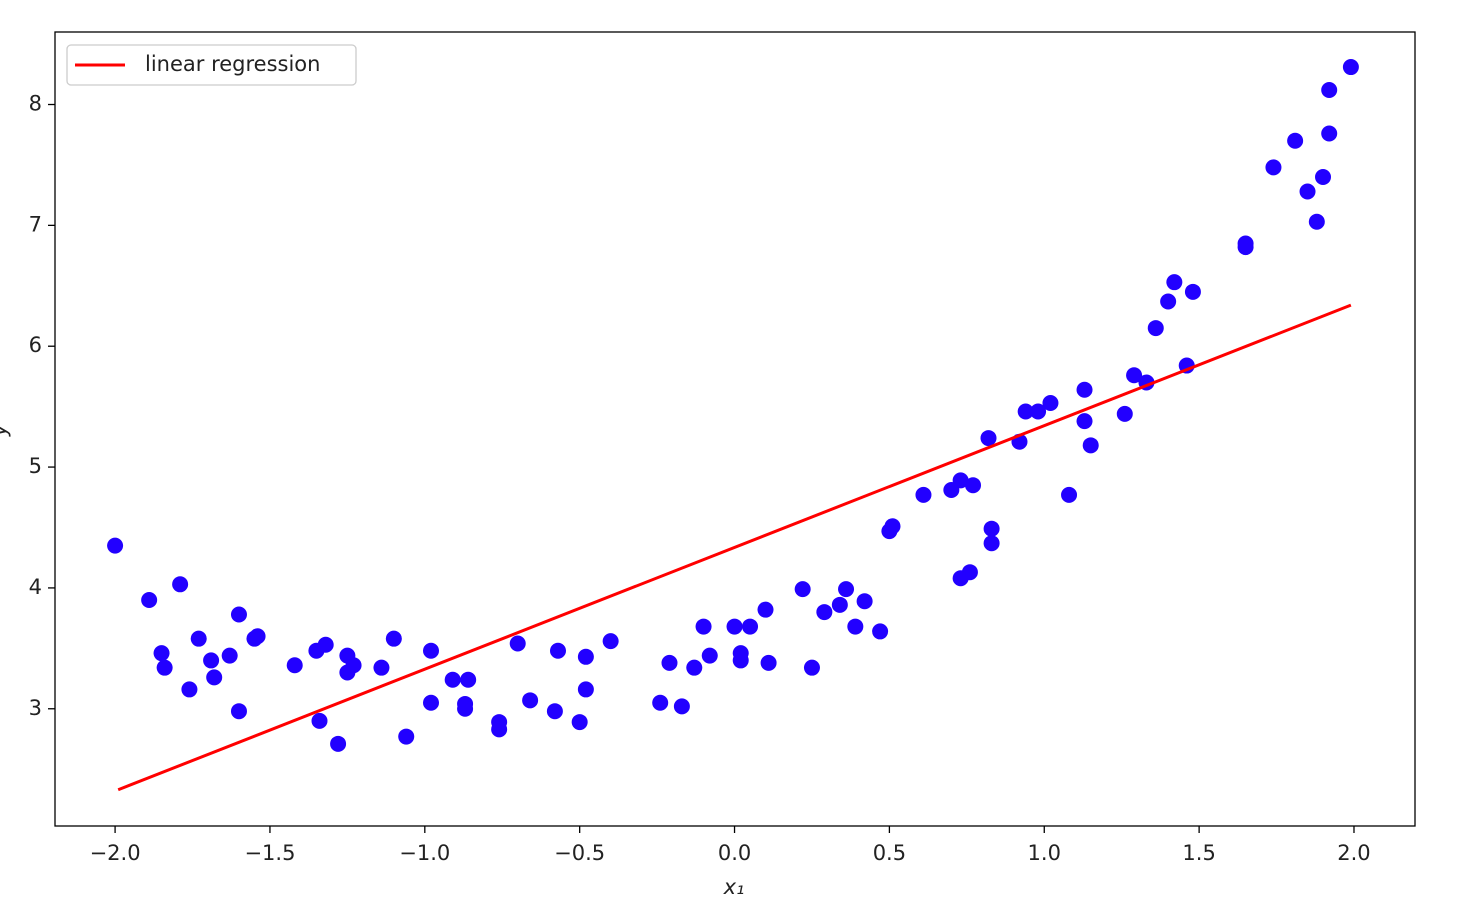  I want to click on x-tick-label: −1.5, so click(269, 853).